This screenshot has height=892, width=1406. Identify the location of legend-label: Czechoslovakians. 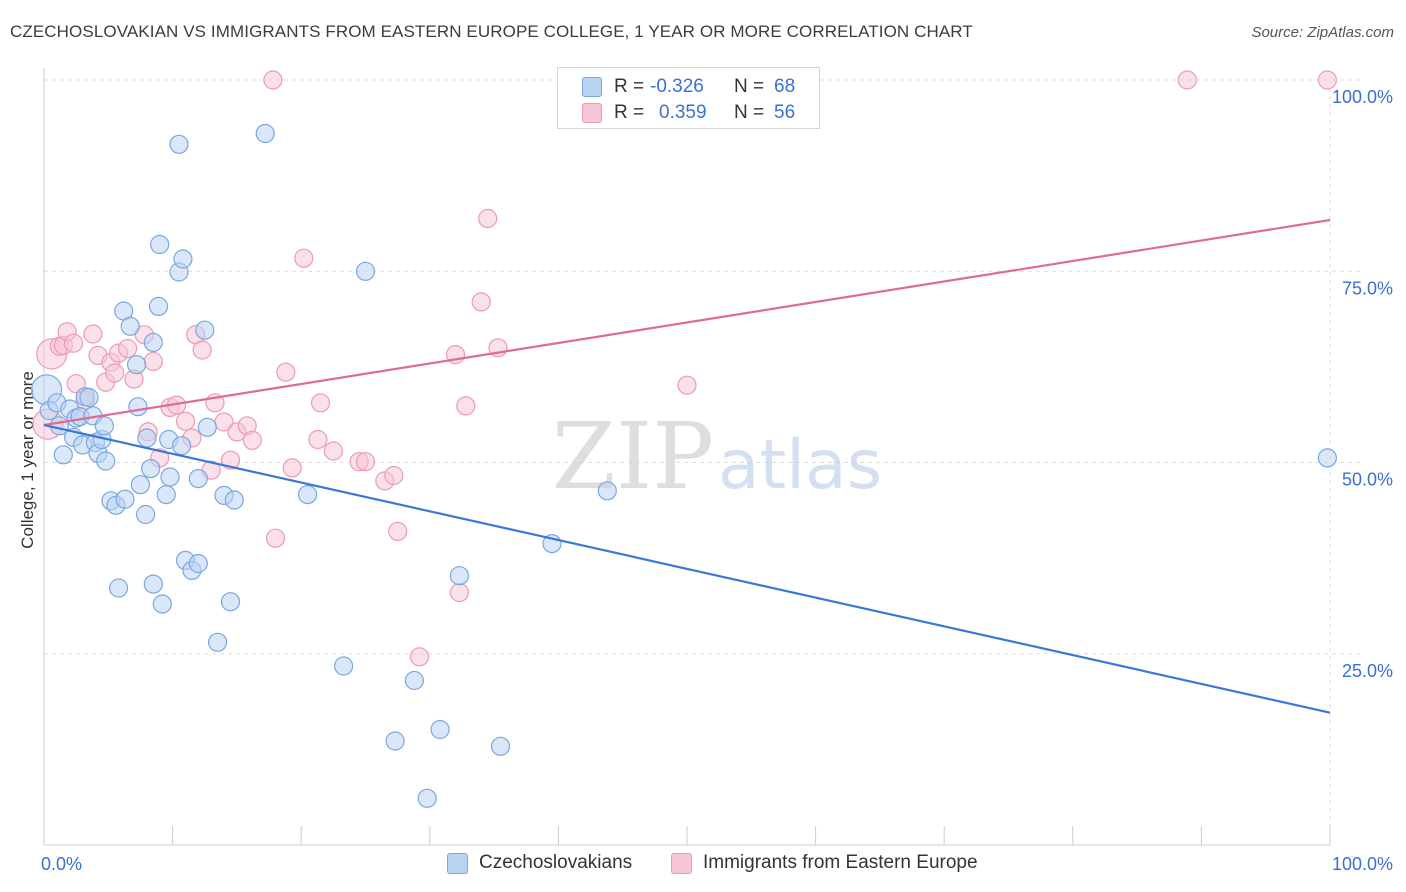
(556, 862).